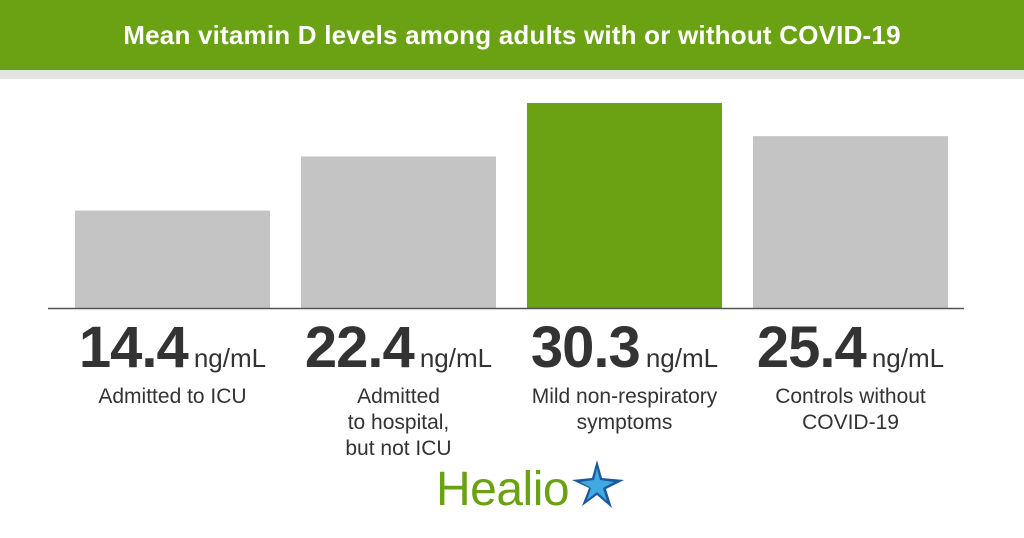 This screenshot has width=1024, height=538. What do you see at coordinates (359, 347) in the screenshot?
I see `data-label-value: 22.4` at bounding box center [359, 347].